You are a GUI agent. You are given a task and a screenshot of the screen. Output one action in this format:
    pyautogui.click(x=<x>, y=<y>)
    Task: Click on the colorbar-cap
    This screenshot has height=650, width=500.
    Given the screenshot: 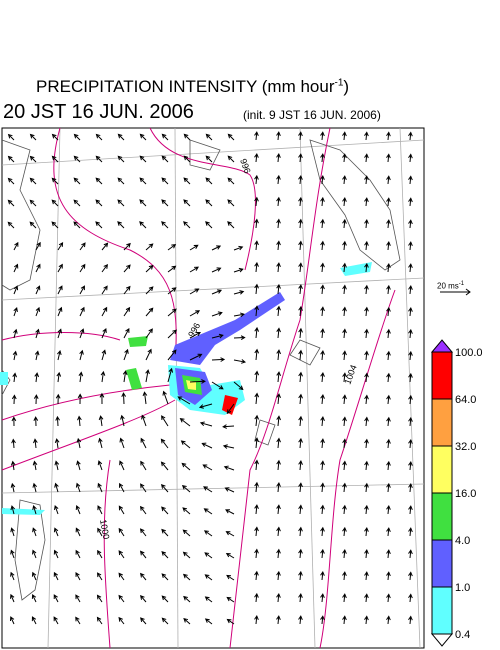 What is the action you would take?
    pyautogui.click(x=442, y=640)
    